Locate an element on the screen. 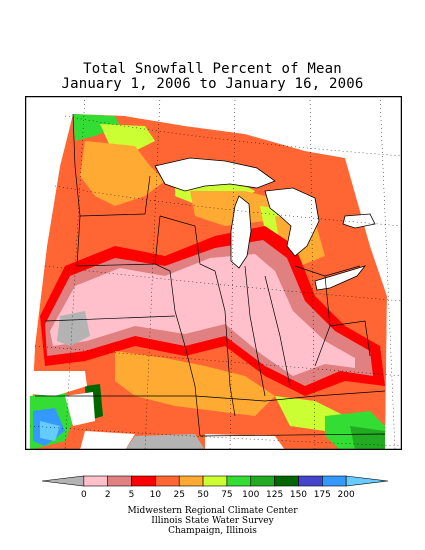 The image size is (425, 550). legend-tick-label: 150 is located at coordinates (298, 495).